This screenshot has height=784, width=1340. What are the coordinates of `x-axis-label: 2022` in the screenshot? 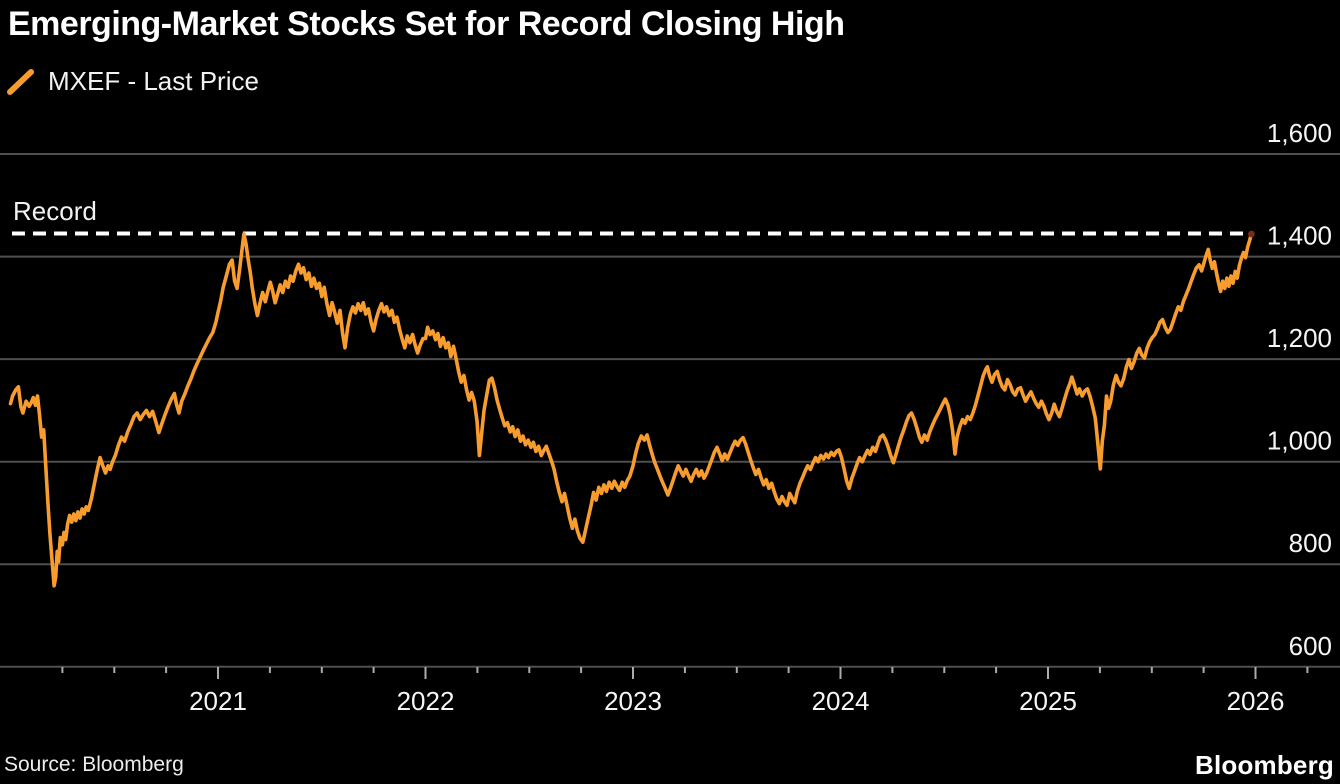 It's located at (426, 701).